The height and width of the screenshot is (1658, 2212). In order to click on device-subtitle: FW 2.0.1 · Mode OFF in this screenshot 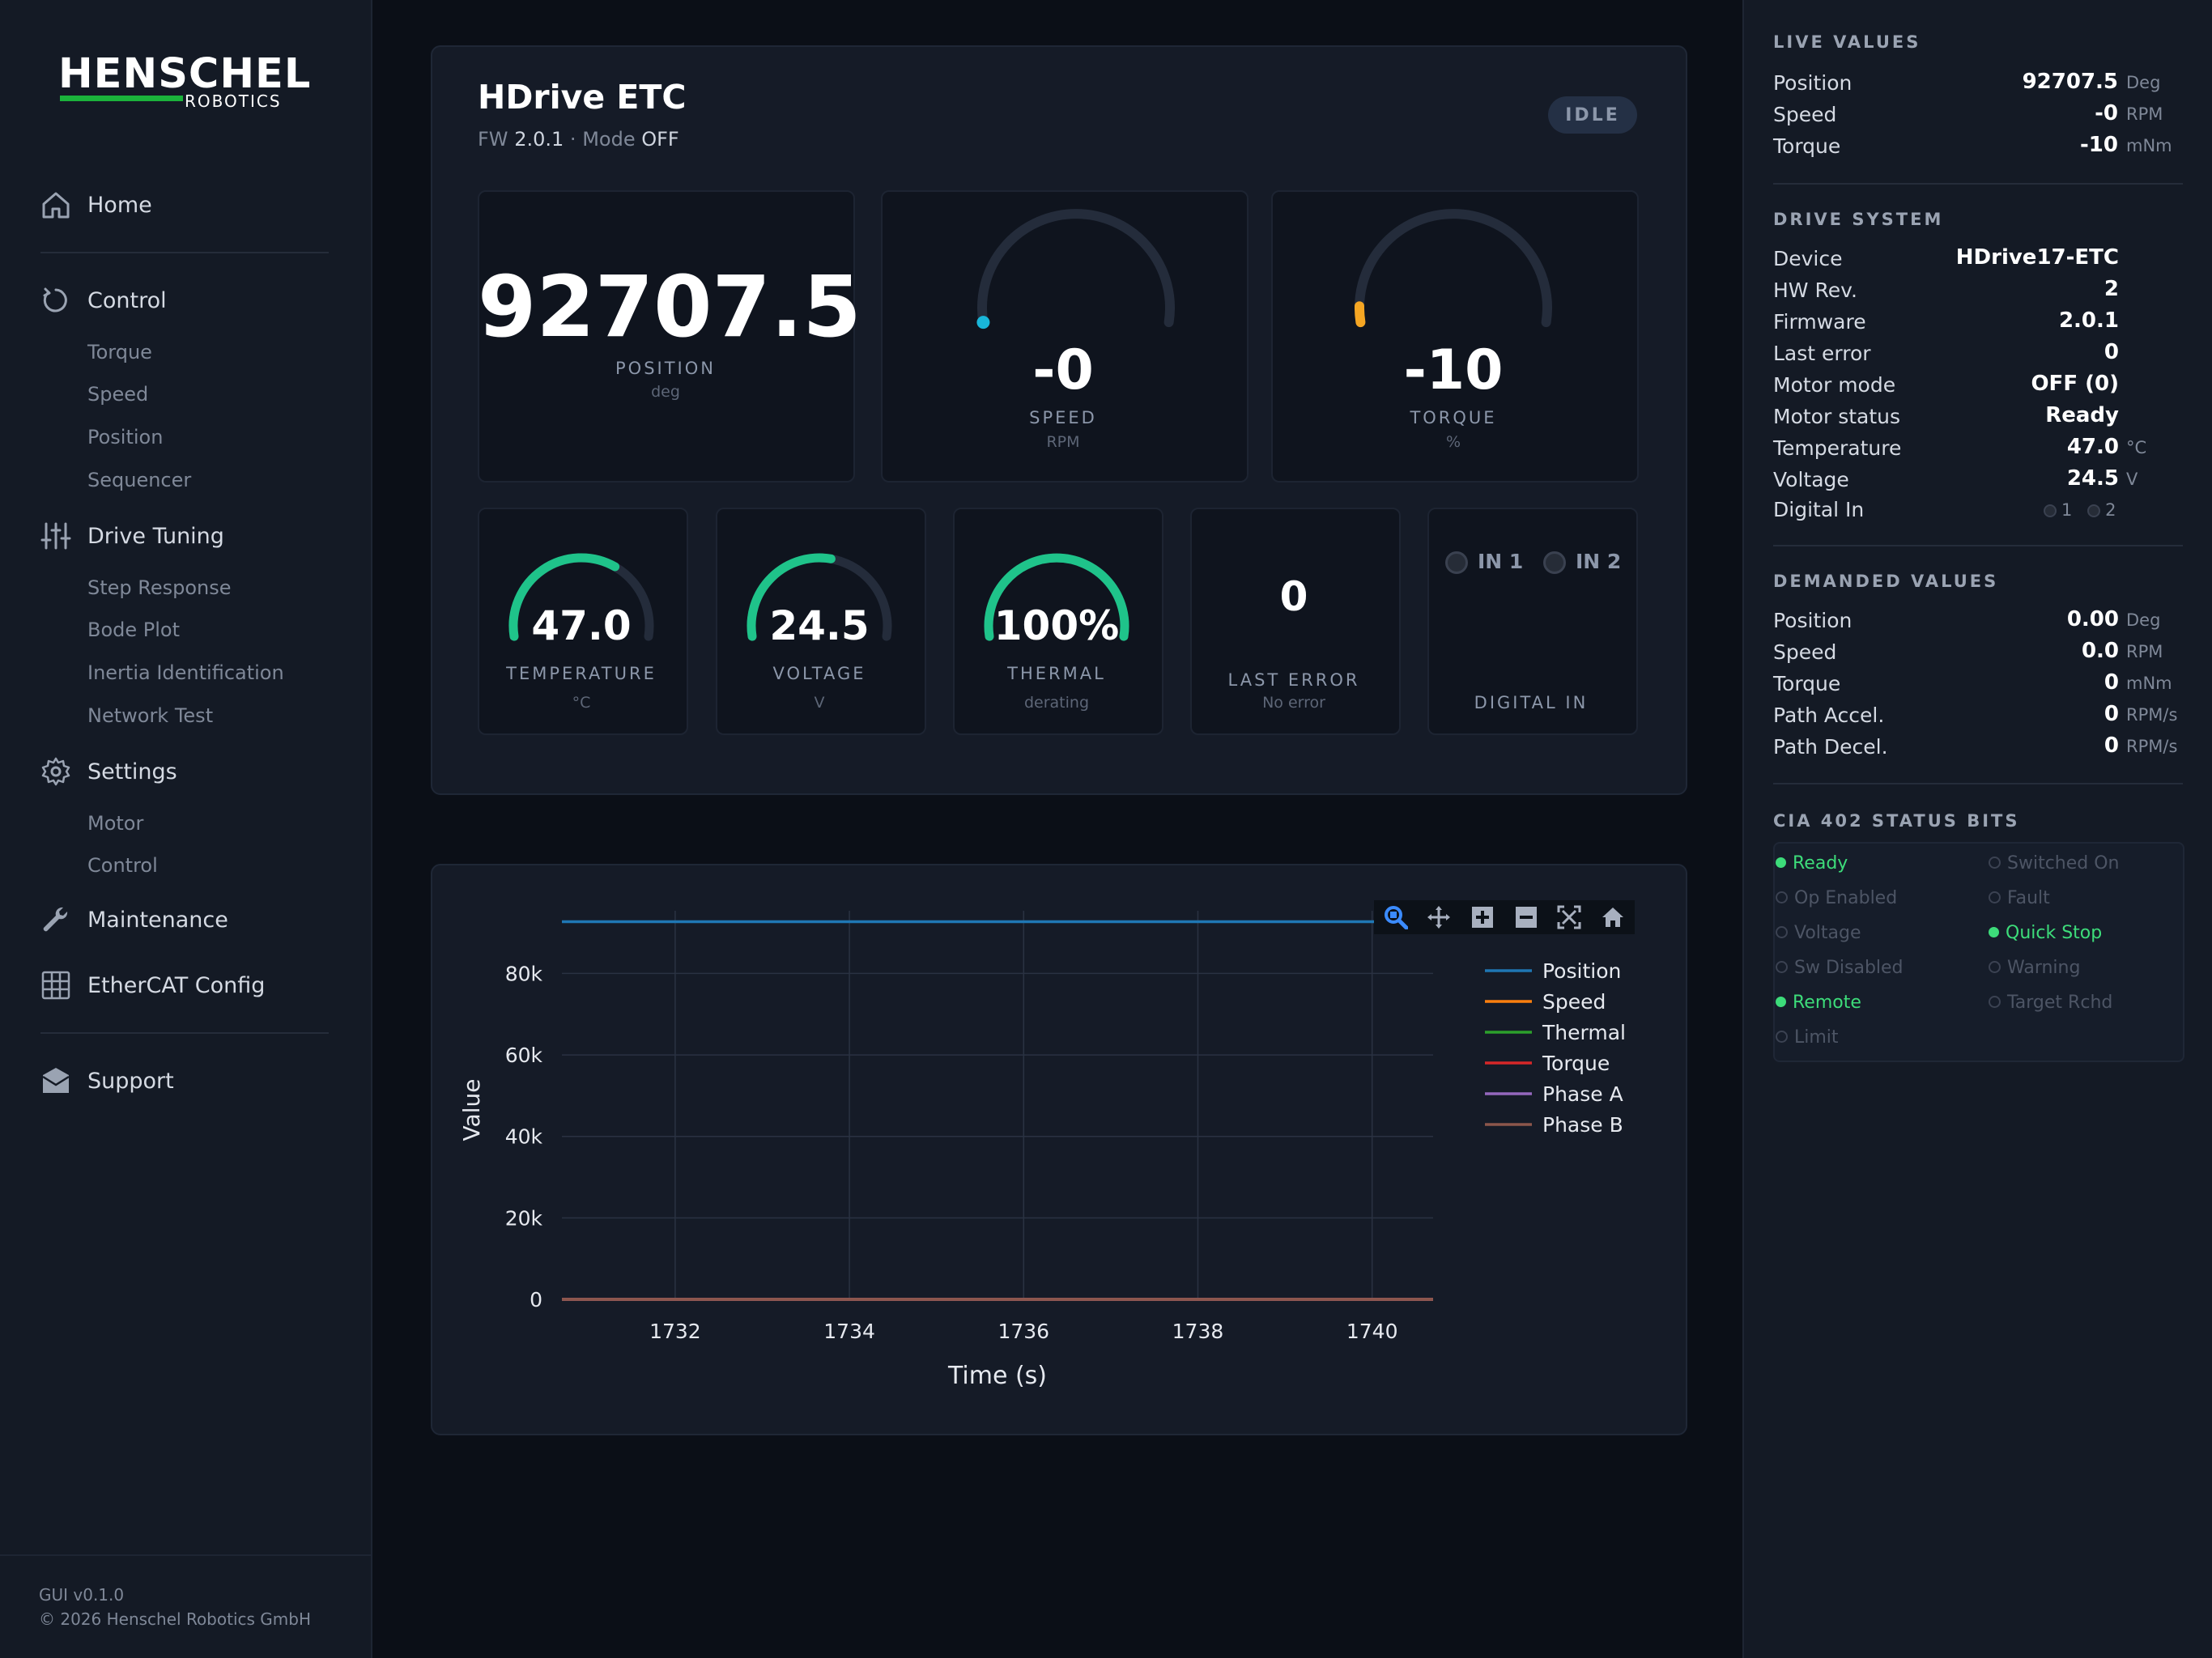, I will do `click(578, 139)`.